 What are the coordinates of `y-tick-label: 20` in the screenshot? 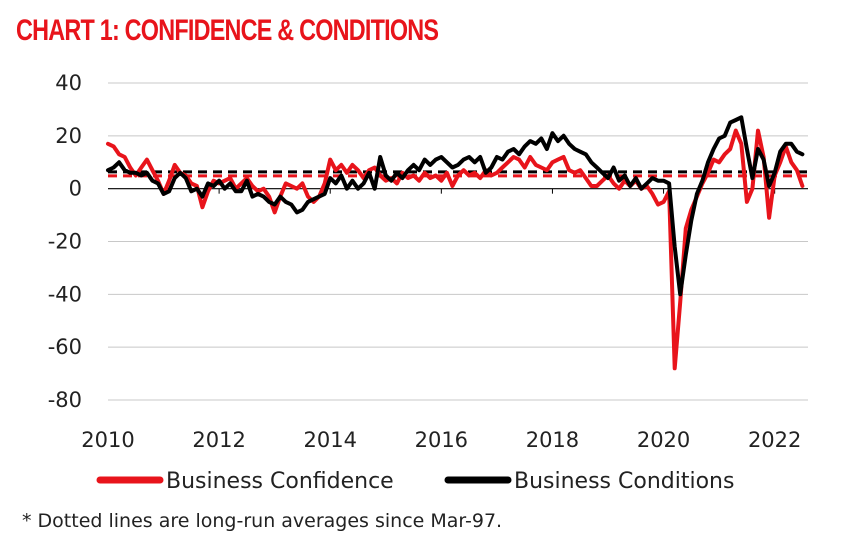 It's located at (68, 136).